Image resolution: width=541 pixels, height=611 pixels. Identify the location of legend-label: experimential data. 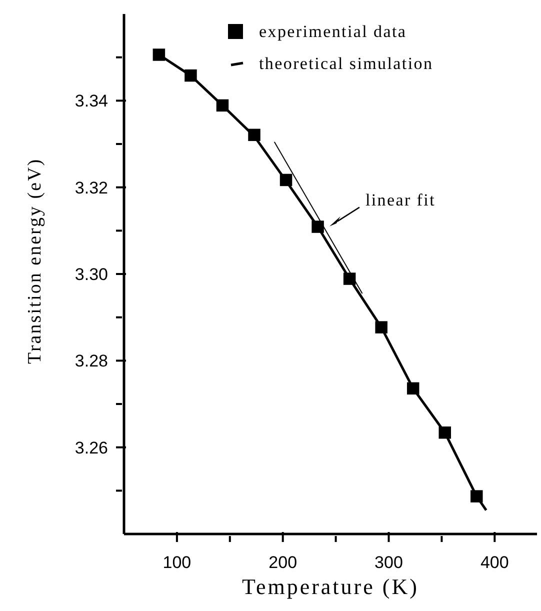
(333, 32).